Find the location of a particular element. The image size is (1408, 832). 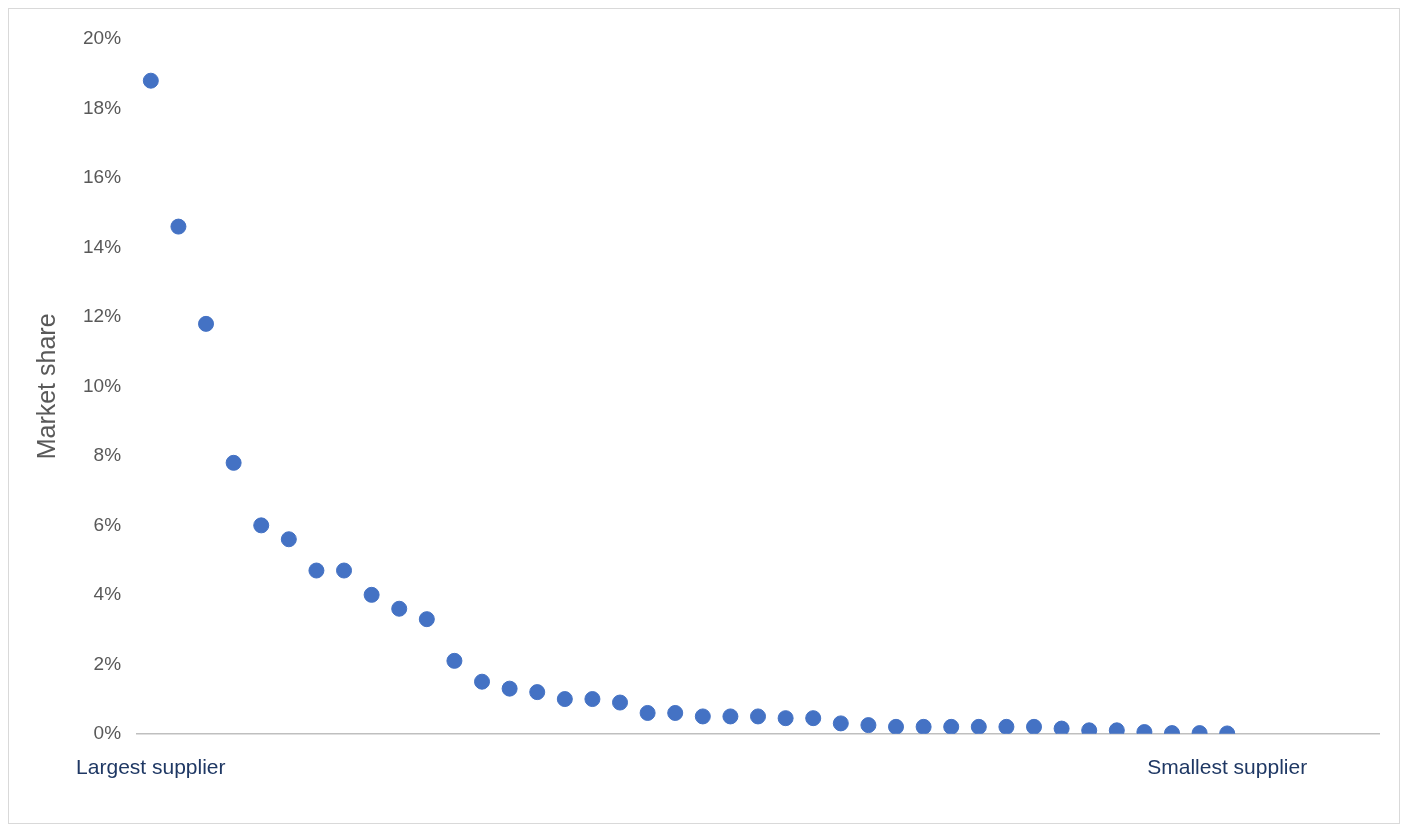

y-tick-label: 18% is located at coordinates (102, 107).